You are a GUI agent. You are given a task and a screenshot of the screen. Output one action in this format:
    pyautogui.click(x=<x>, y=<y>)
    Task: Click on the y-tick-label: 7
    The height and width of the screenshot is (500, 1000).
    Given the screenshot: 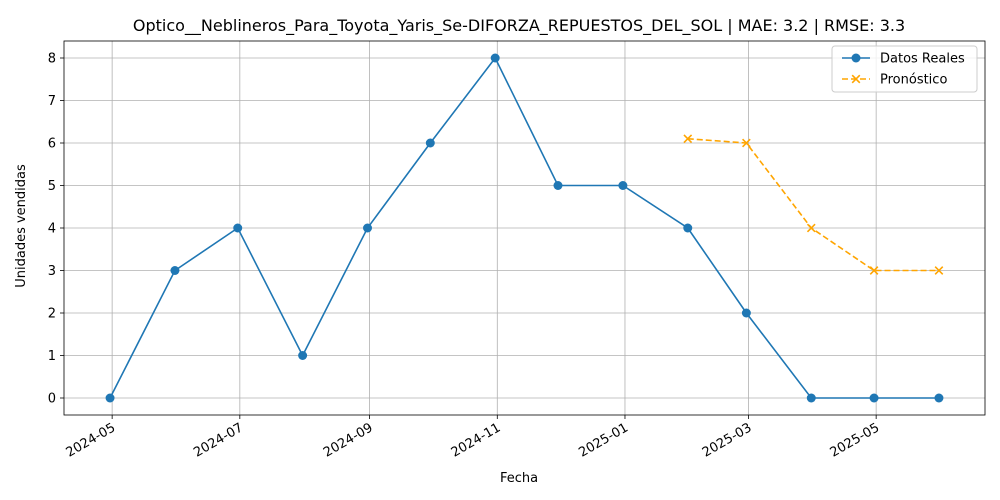 What is the action you would take?
    pyautogui.click(x=52, y=101)
    